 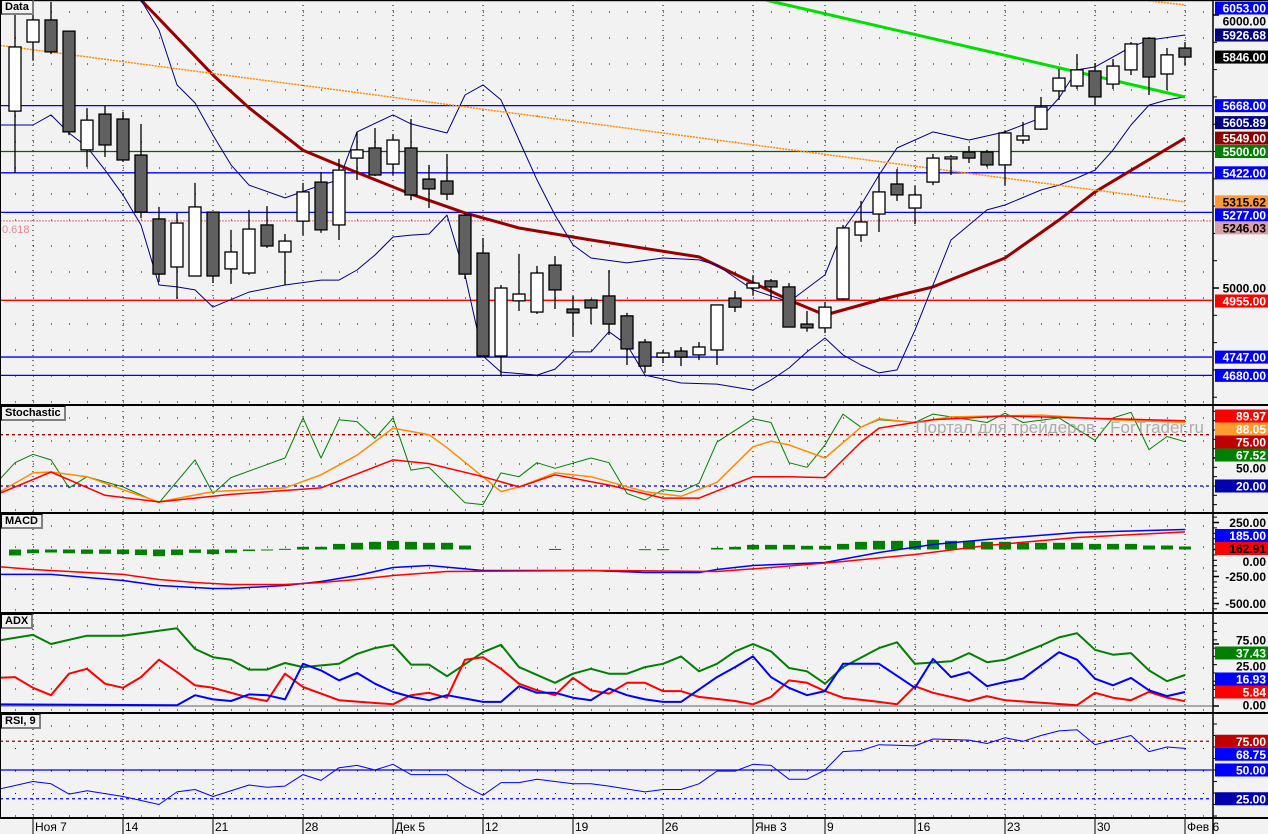 I want to click on value-label: 89.97, so click(x=1251, y=417).